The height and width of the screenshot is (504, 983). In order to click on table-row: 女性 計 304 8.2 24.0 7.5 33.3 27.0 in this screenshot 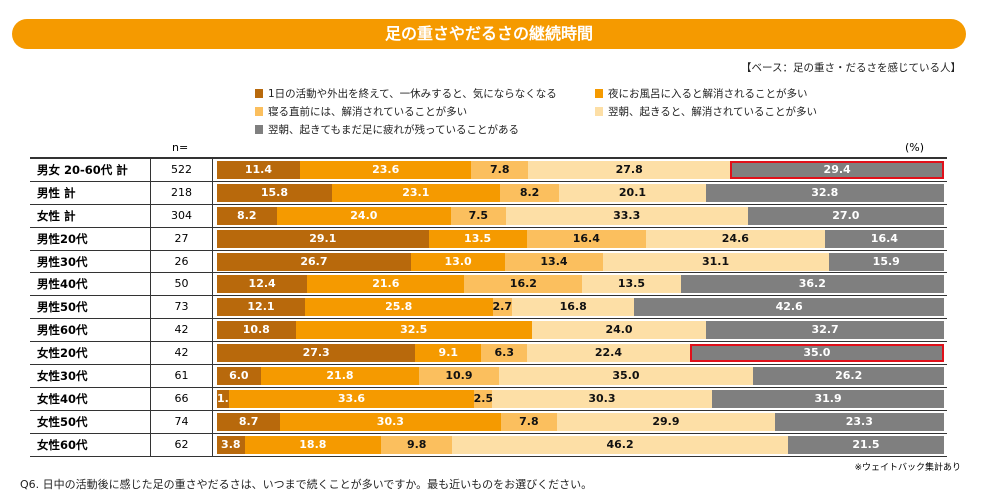, I will do `click(488, 216)`.